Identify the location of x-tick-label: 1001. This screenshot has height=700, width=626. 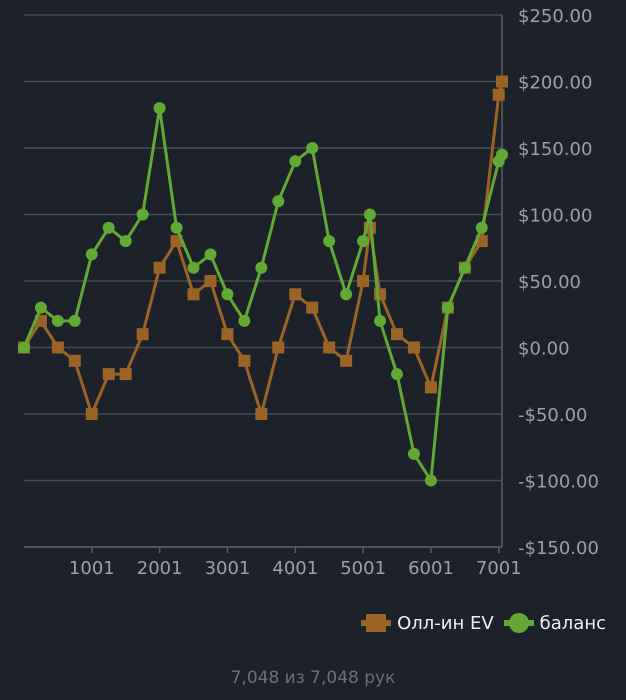
(92, 568).